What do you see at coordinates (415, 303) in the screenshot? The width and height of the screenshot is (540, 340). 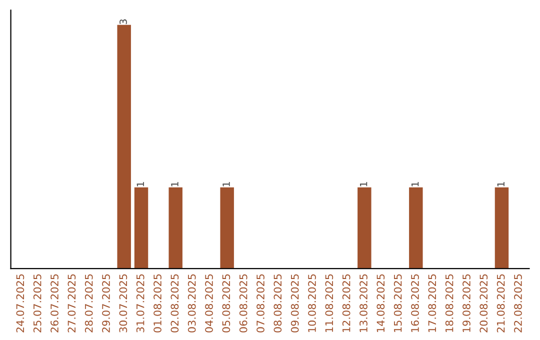 I see `x-tick-label: 16.08.2025` at bounding box center [415, 303].